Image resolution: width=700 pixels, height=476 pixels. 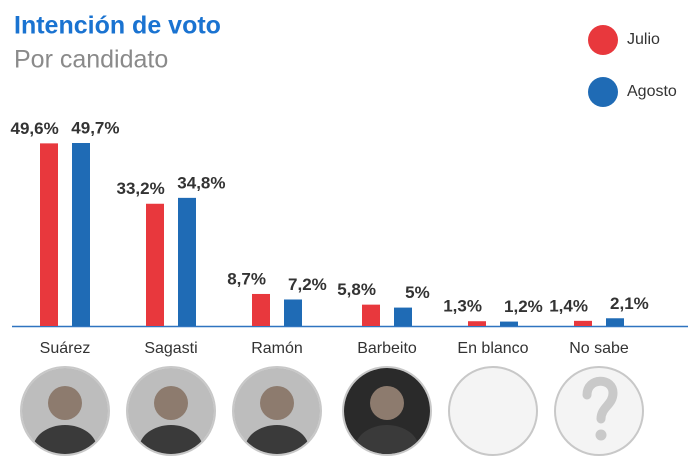 What do you see at coordinates (117, 26) in the screenshot?
I see `chart-title: Intención de voto` at bounding box center [117, 26].